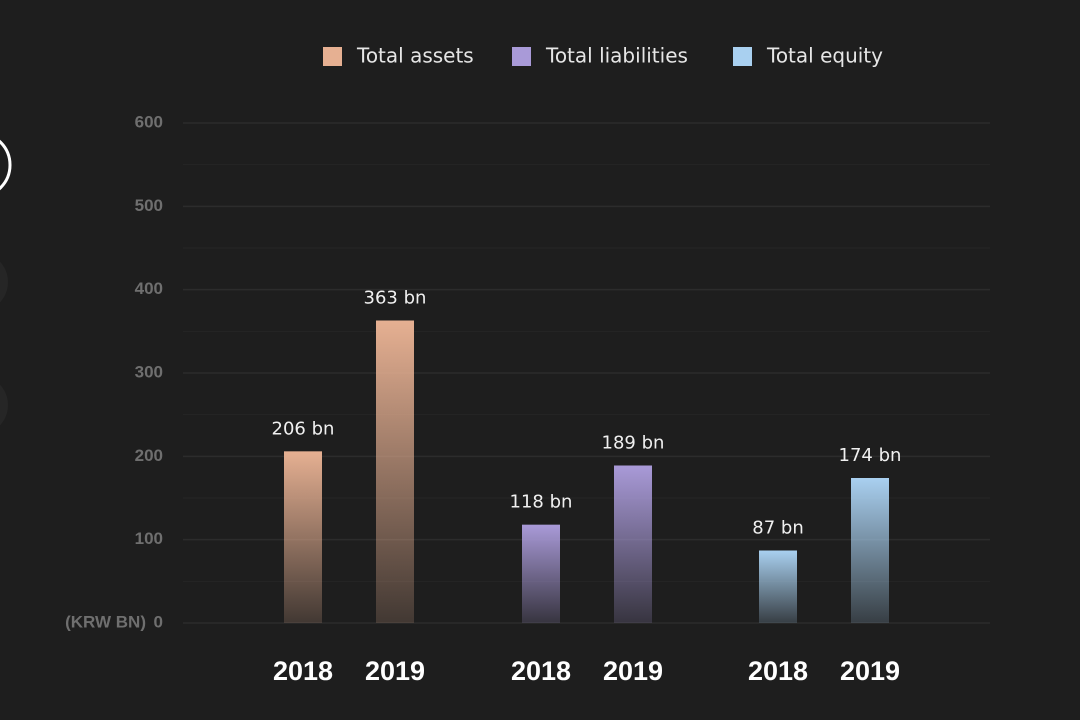 The height and width of the screenshot is (720, 1080). Describe the element at coordinates (149, 455) in the screenshot. I see `y-tick-label: 200` at that location.